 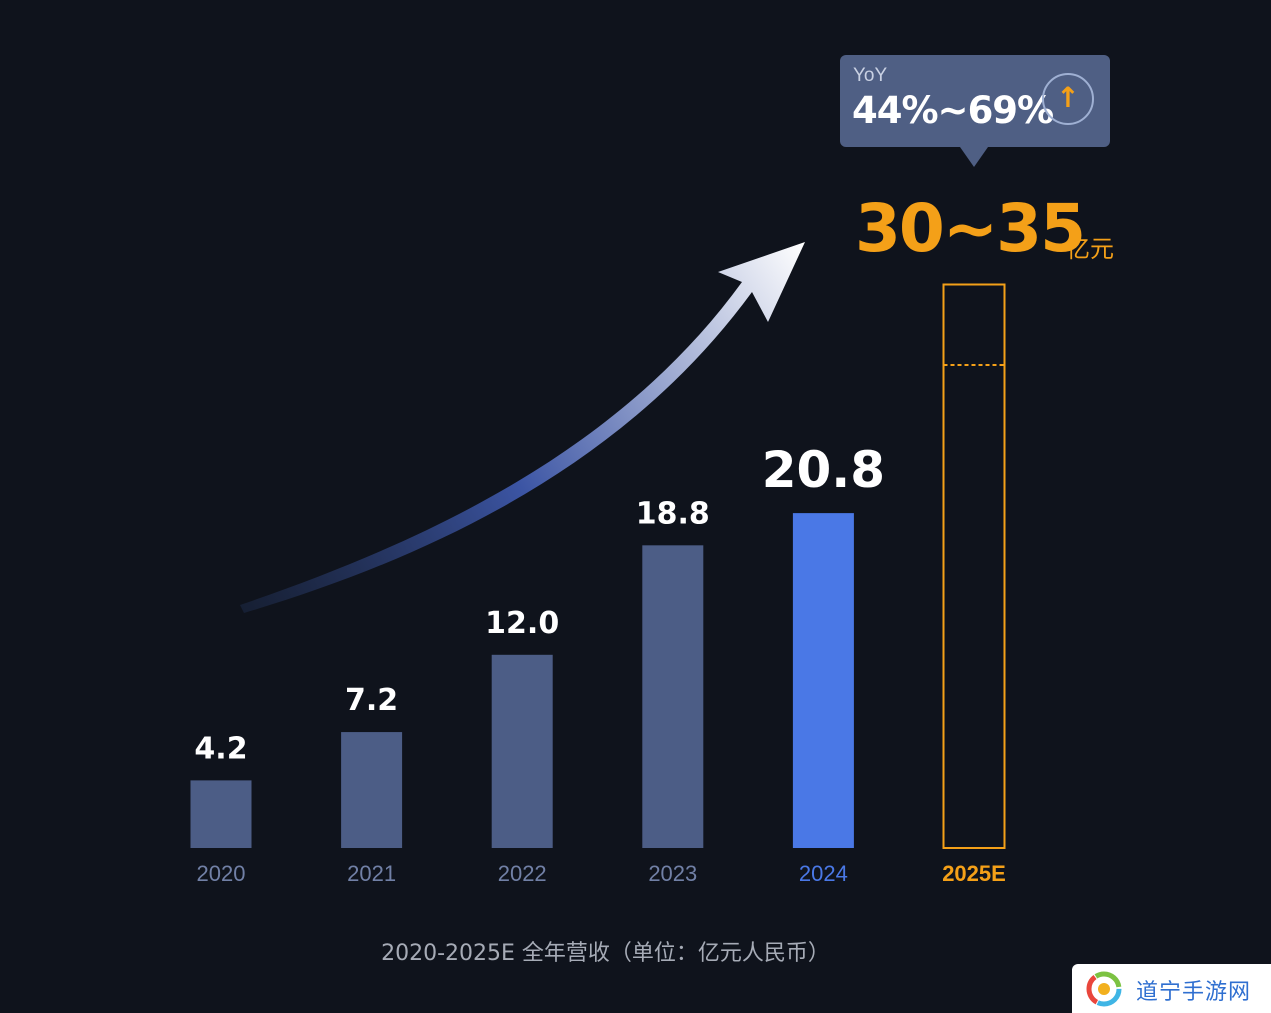 I want to click on category-label-2024: 2024, so click(x=823, y=873).